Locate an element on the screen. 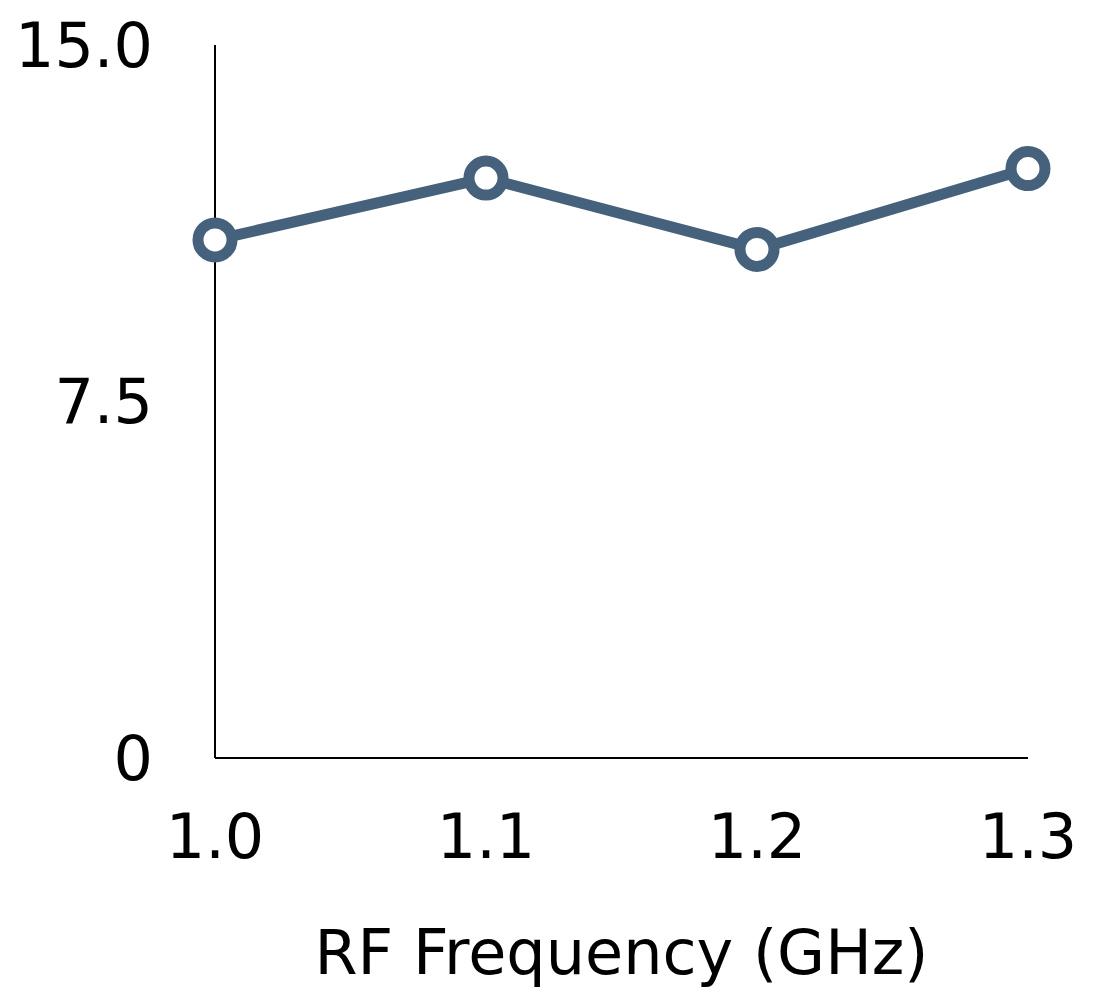  x-tick-label: 1.2 is located at coordinates (757, 836).